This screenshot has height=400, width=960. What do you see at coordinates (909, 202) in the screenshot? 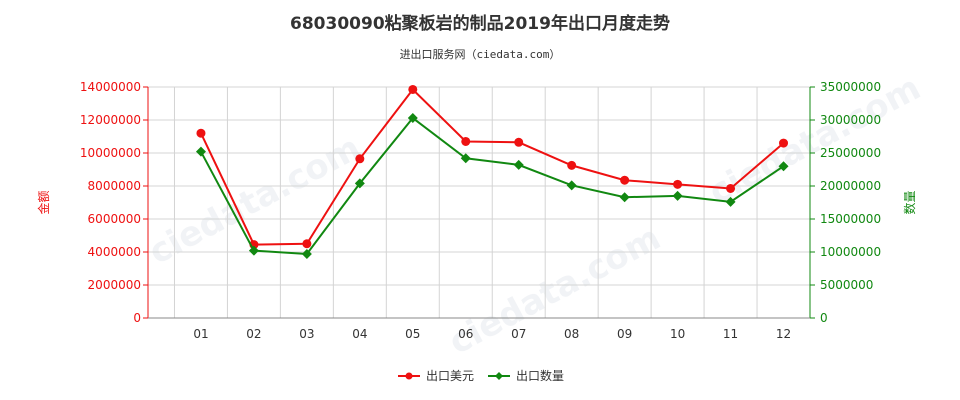
I see `right-axis-title: 数量` at bounding box center [909, 202].